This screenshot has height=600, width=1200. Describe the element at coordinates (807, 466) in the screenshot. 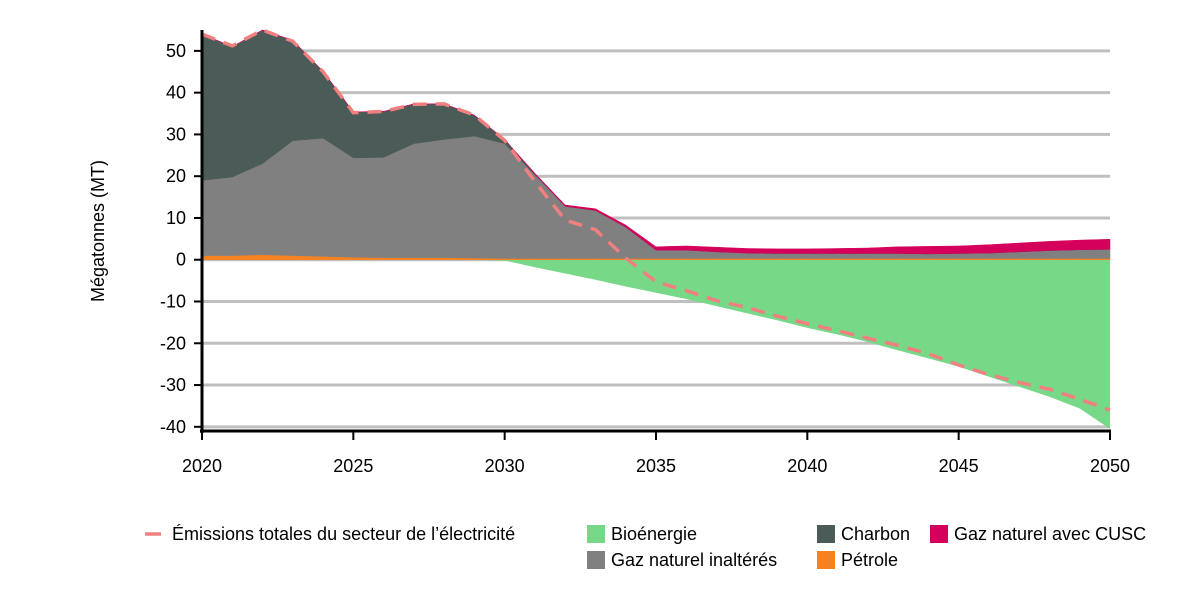

I see `x-tick-label: 2040` at that location.